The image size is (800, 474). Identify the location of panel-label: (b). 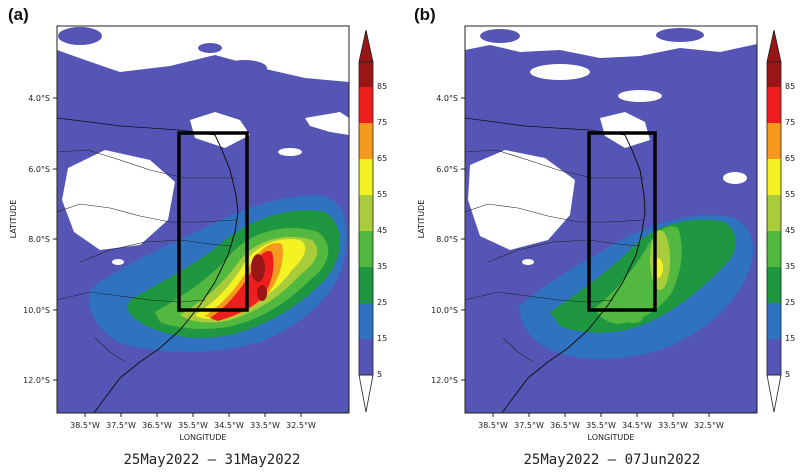
(425, 14).